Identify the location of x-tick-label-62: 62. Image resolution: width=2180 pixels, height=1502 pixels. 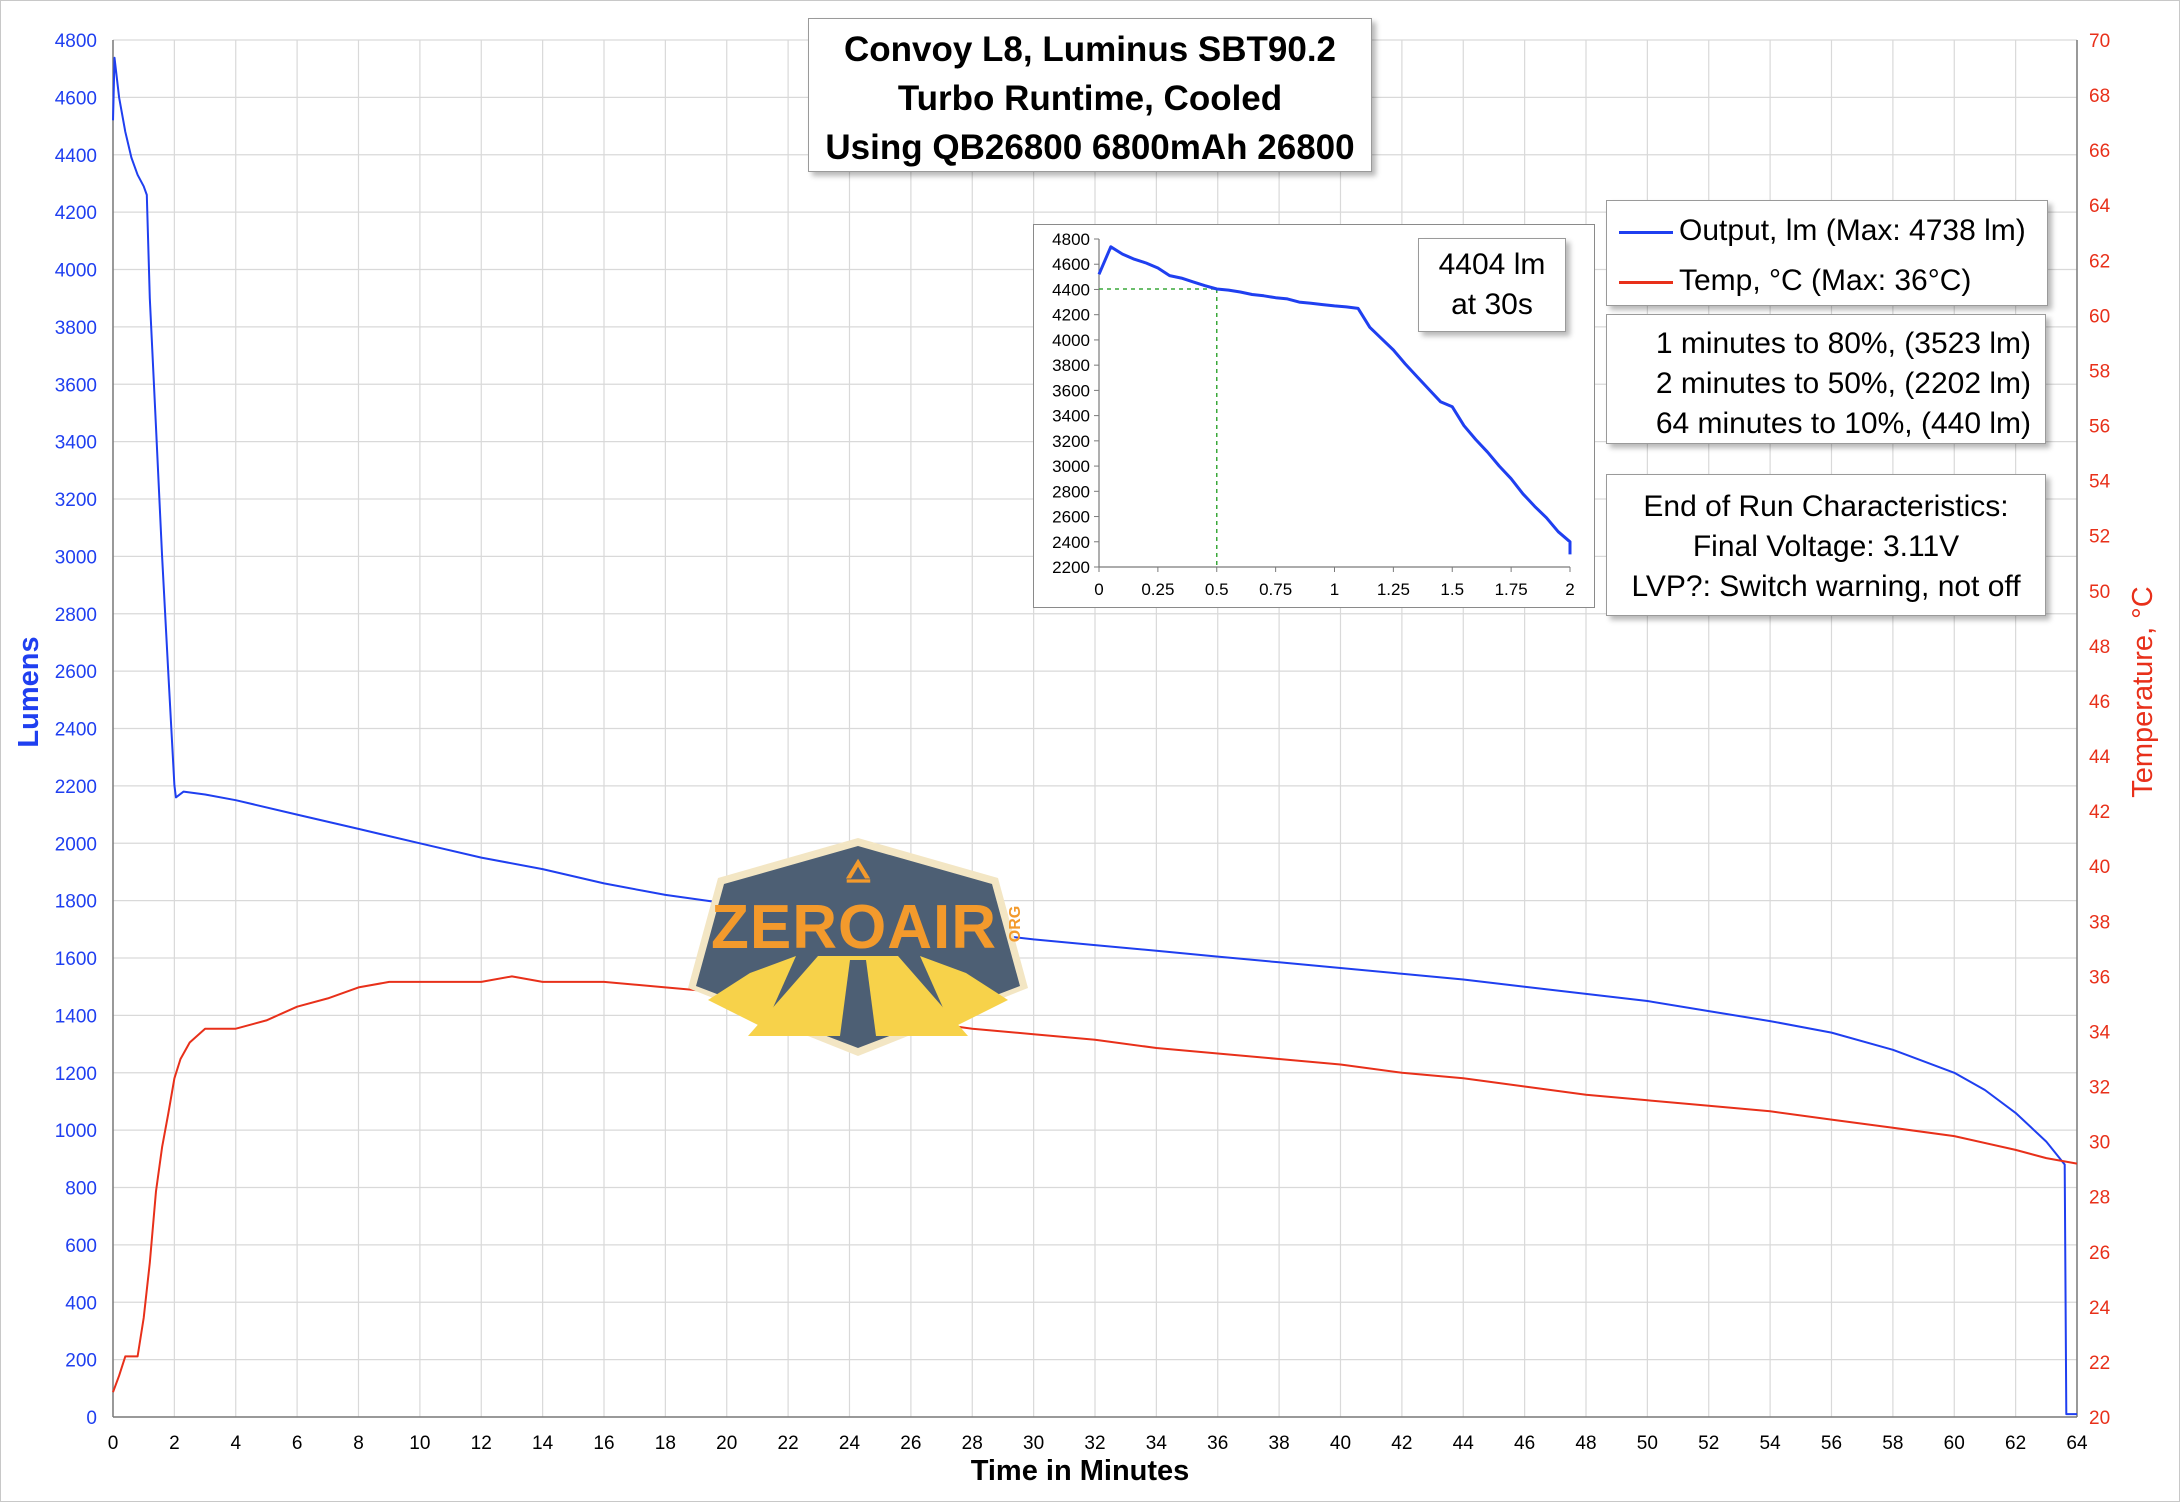
(2015, 1443).